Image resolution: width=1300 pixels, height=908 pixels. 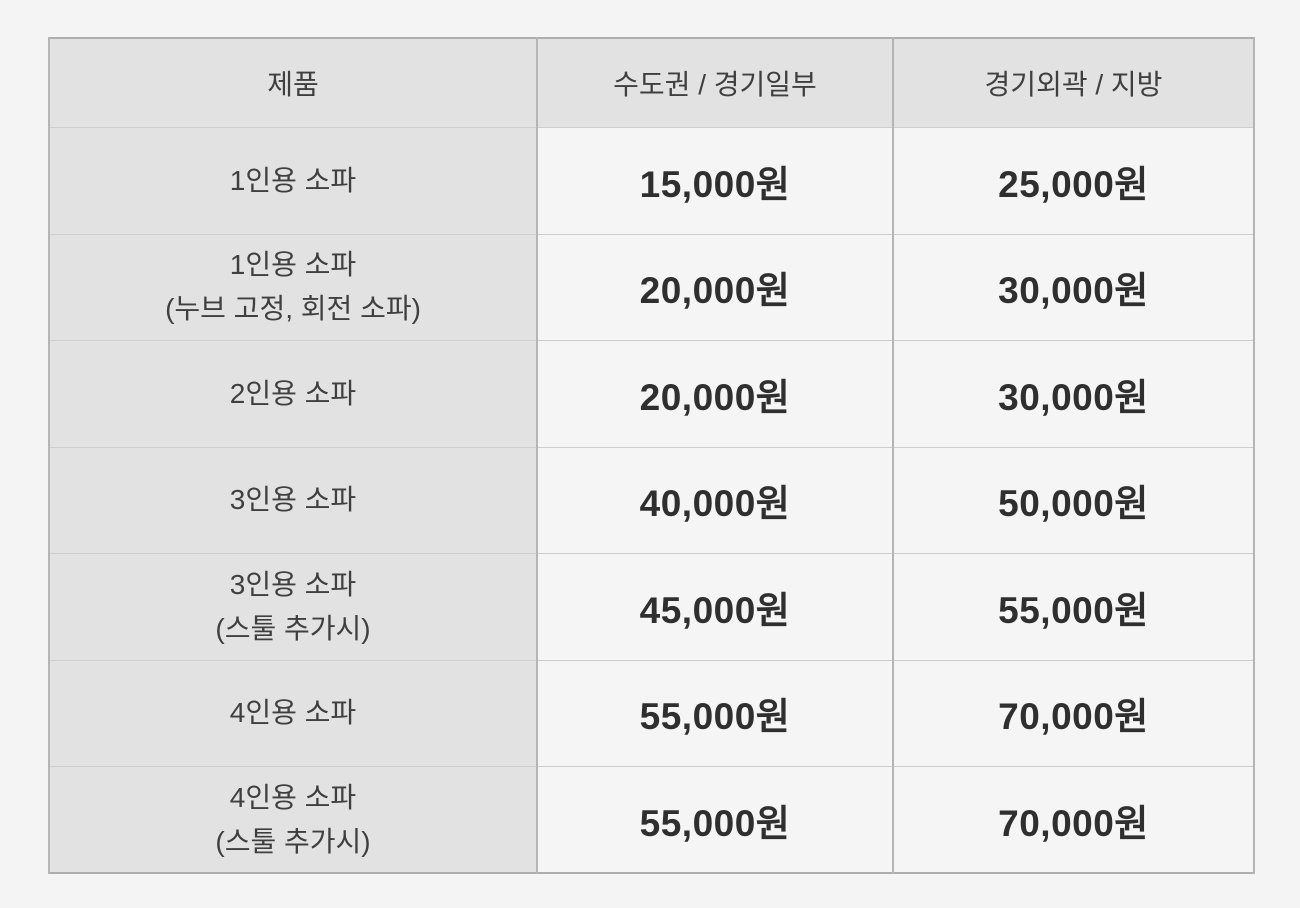 I want to click on price-region: 50,000원, so click(x=1073, y=500).